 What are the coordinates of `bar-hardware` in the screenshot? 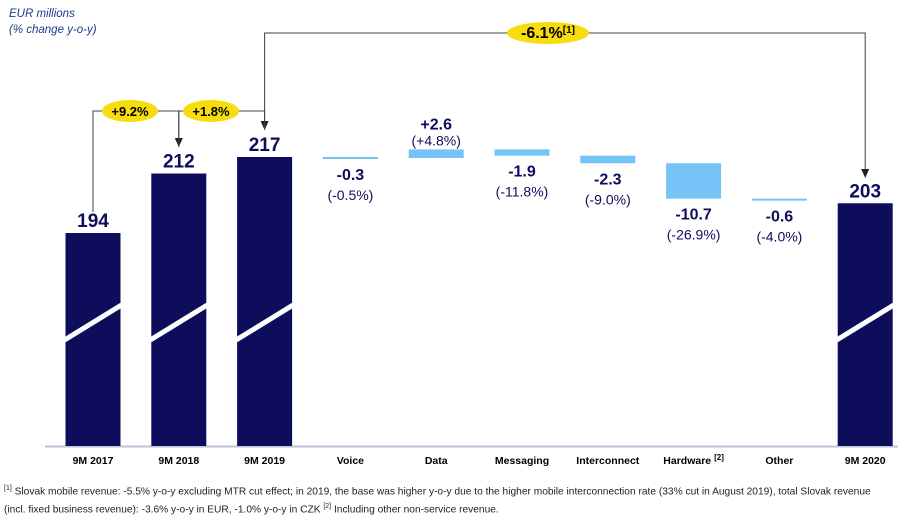 It's located at (694, 181).